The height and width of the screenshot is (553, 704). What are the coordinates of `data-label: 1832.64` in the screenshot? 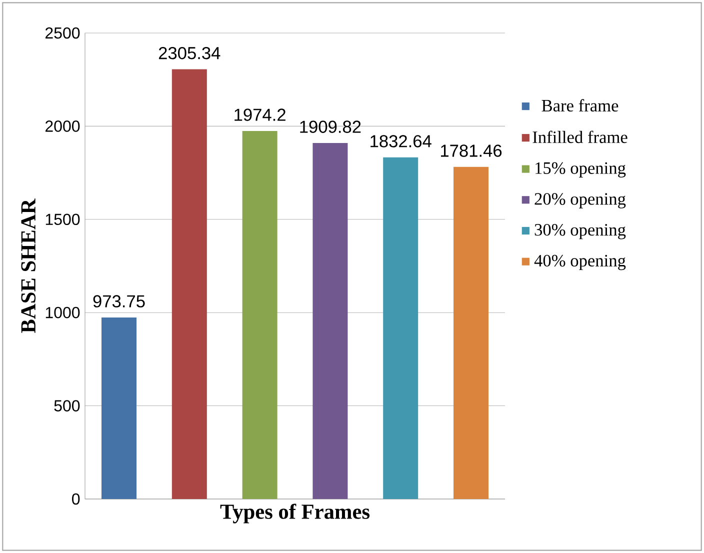 It's located at (401, 141).